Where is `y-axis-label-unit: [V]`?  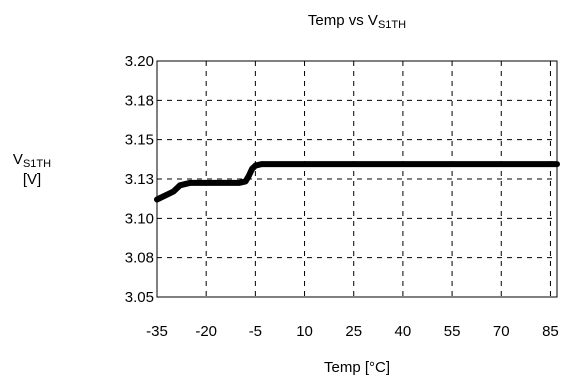
y-axis-label-unit: [V] is located at coordinates (32, 179).